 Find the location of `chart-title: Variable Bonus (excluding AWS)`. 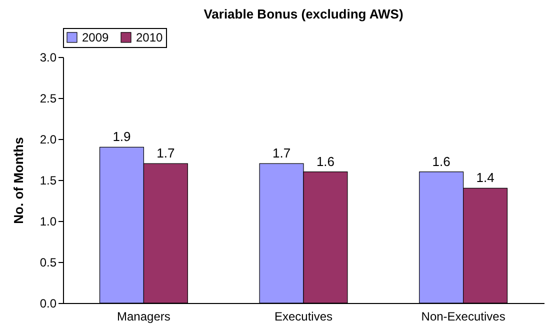

chart-title: Variable Bonus (excluding AWS) is located at coordinates (304, 14).